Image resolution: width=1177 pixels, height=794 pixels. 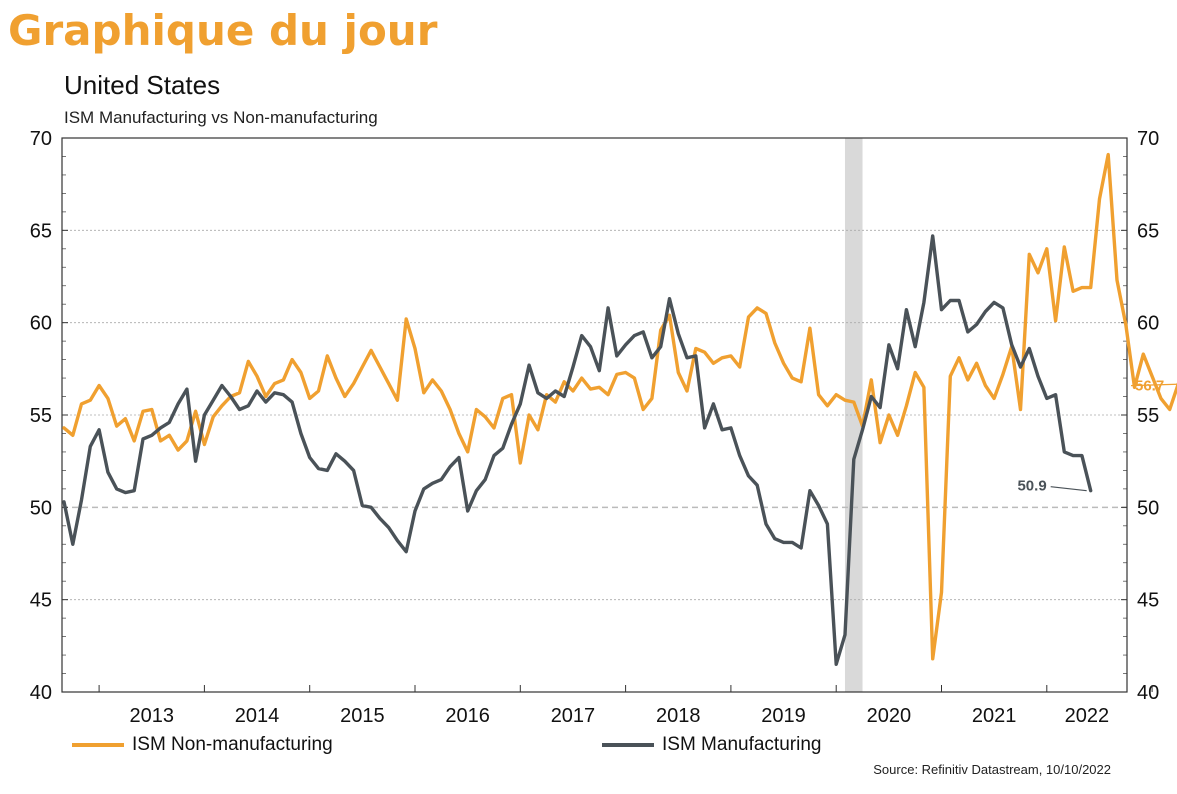 What do you see at coordinates (362, 716) in the screenshot?
I see `x-tick-label-2015: 2015` at bounding box center [362, 716].